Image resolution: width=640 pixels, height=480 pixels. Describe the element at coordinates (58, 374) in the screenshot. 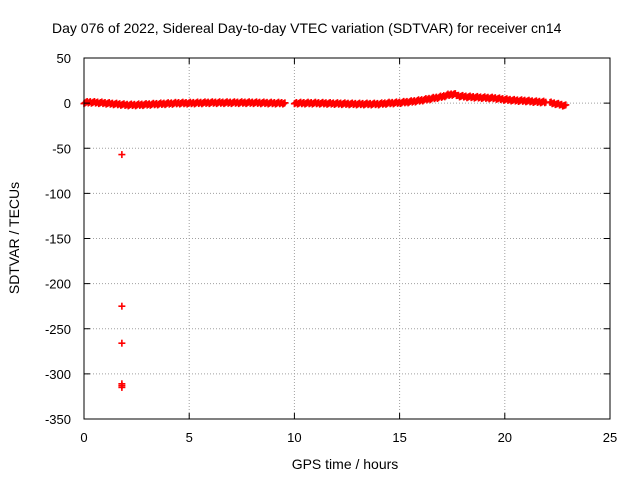

I see `y-tick-label: -300` at that location.